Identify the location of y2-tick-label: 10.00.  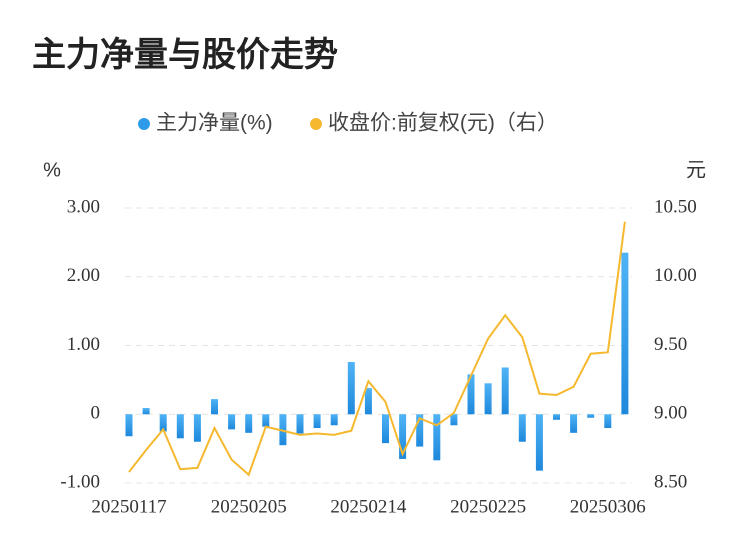
(675, 275).